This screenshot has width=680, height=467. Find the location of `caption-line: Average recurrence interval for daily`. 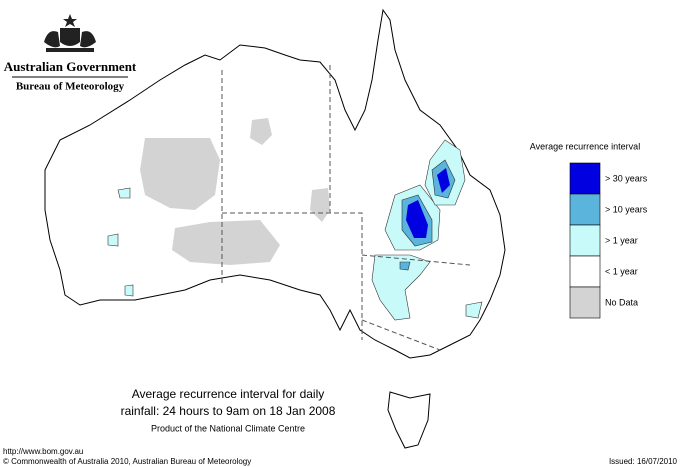

caption-line: Average recurrence interval for daily is located at coordinates (228, 394).